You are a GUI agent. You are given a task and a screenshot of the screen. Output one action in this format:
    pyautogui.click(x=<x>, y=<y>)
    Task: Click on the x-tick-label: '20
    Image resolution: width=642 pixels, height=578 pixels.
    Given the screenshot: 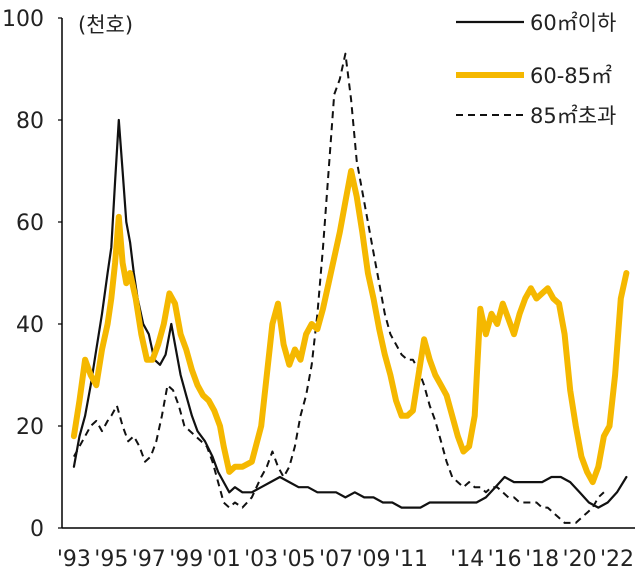 What is the action you would take?
    pyautogui.click(x=580, y=559)
    